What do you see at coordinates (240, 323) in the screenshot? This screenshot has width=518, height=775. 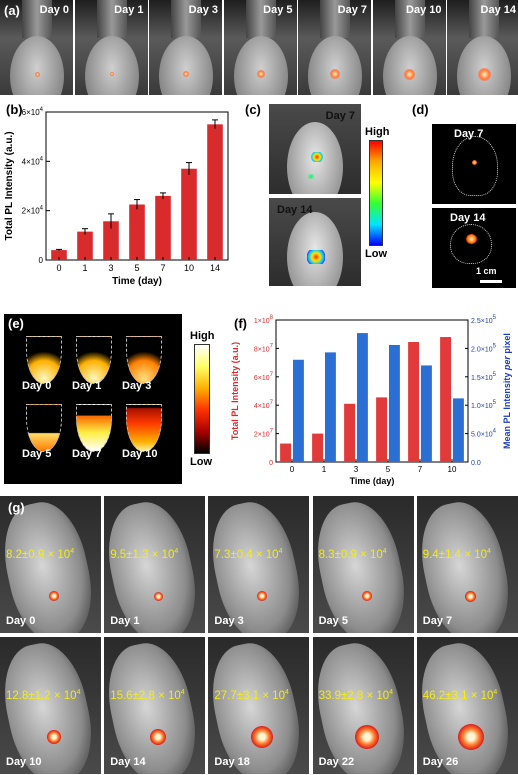 I see `panel-f-label: (f)` at bounding box center [240, 323].